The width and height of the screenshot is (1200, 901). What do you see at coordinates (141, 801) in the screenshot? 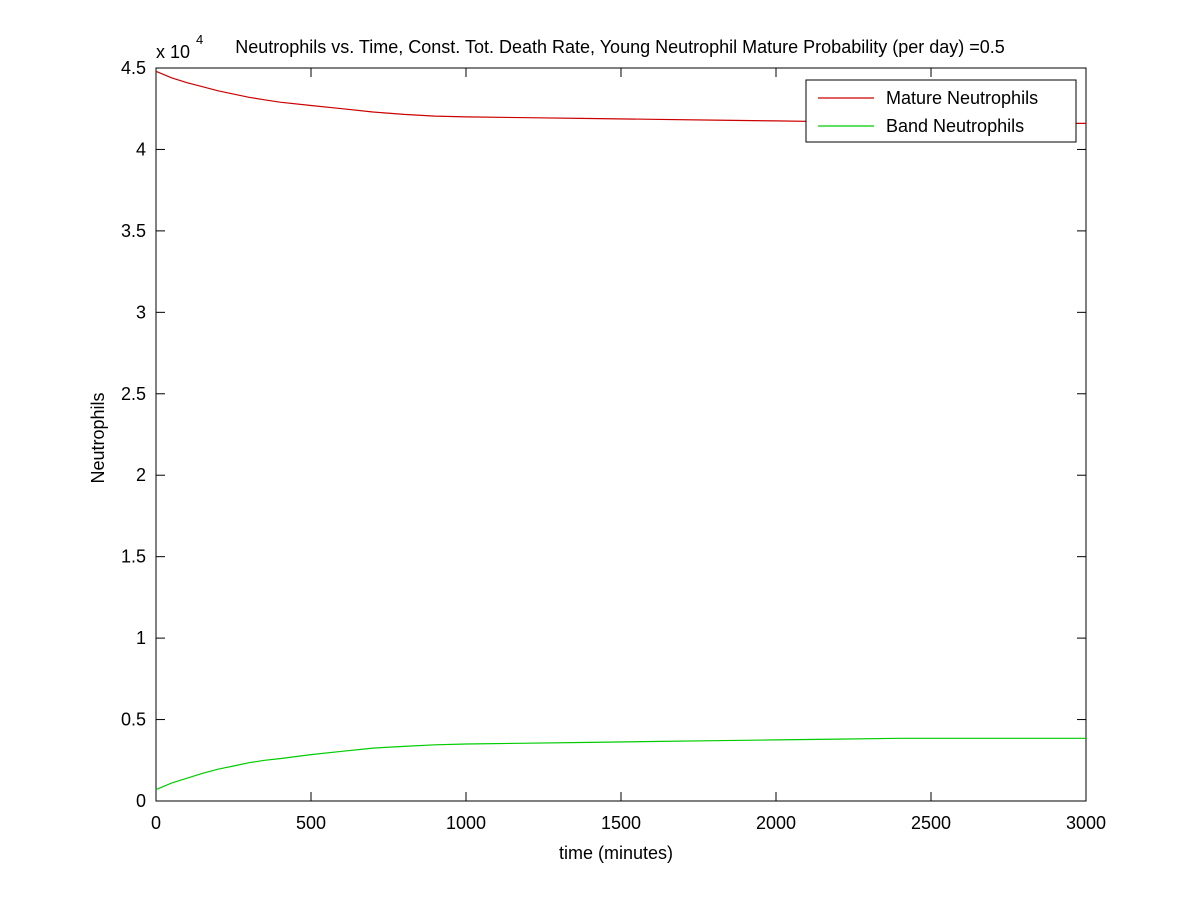
I see `y-tick-label: 0` at bounding box center [141, 801].